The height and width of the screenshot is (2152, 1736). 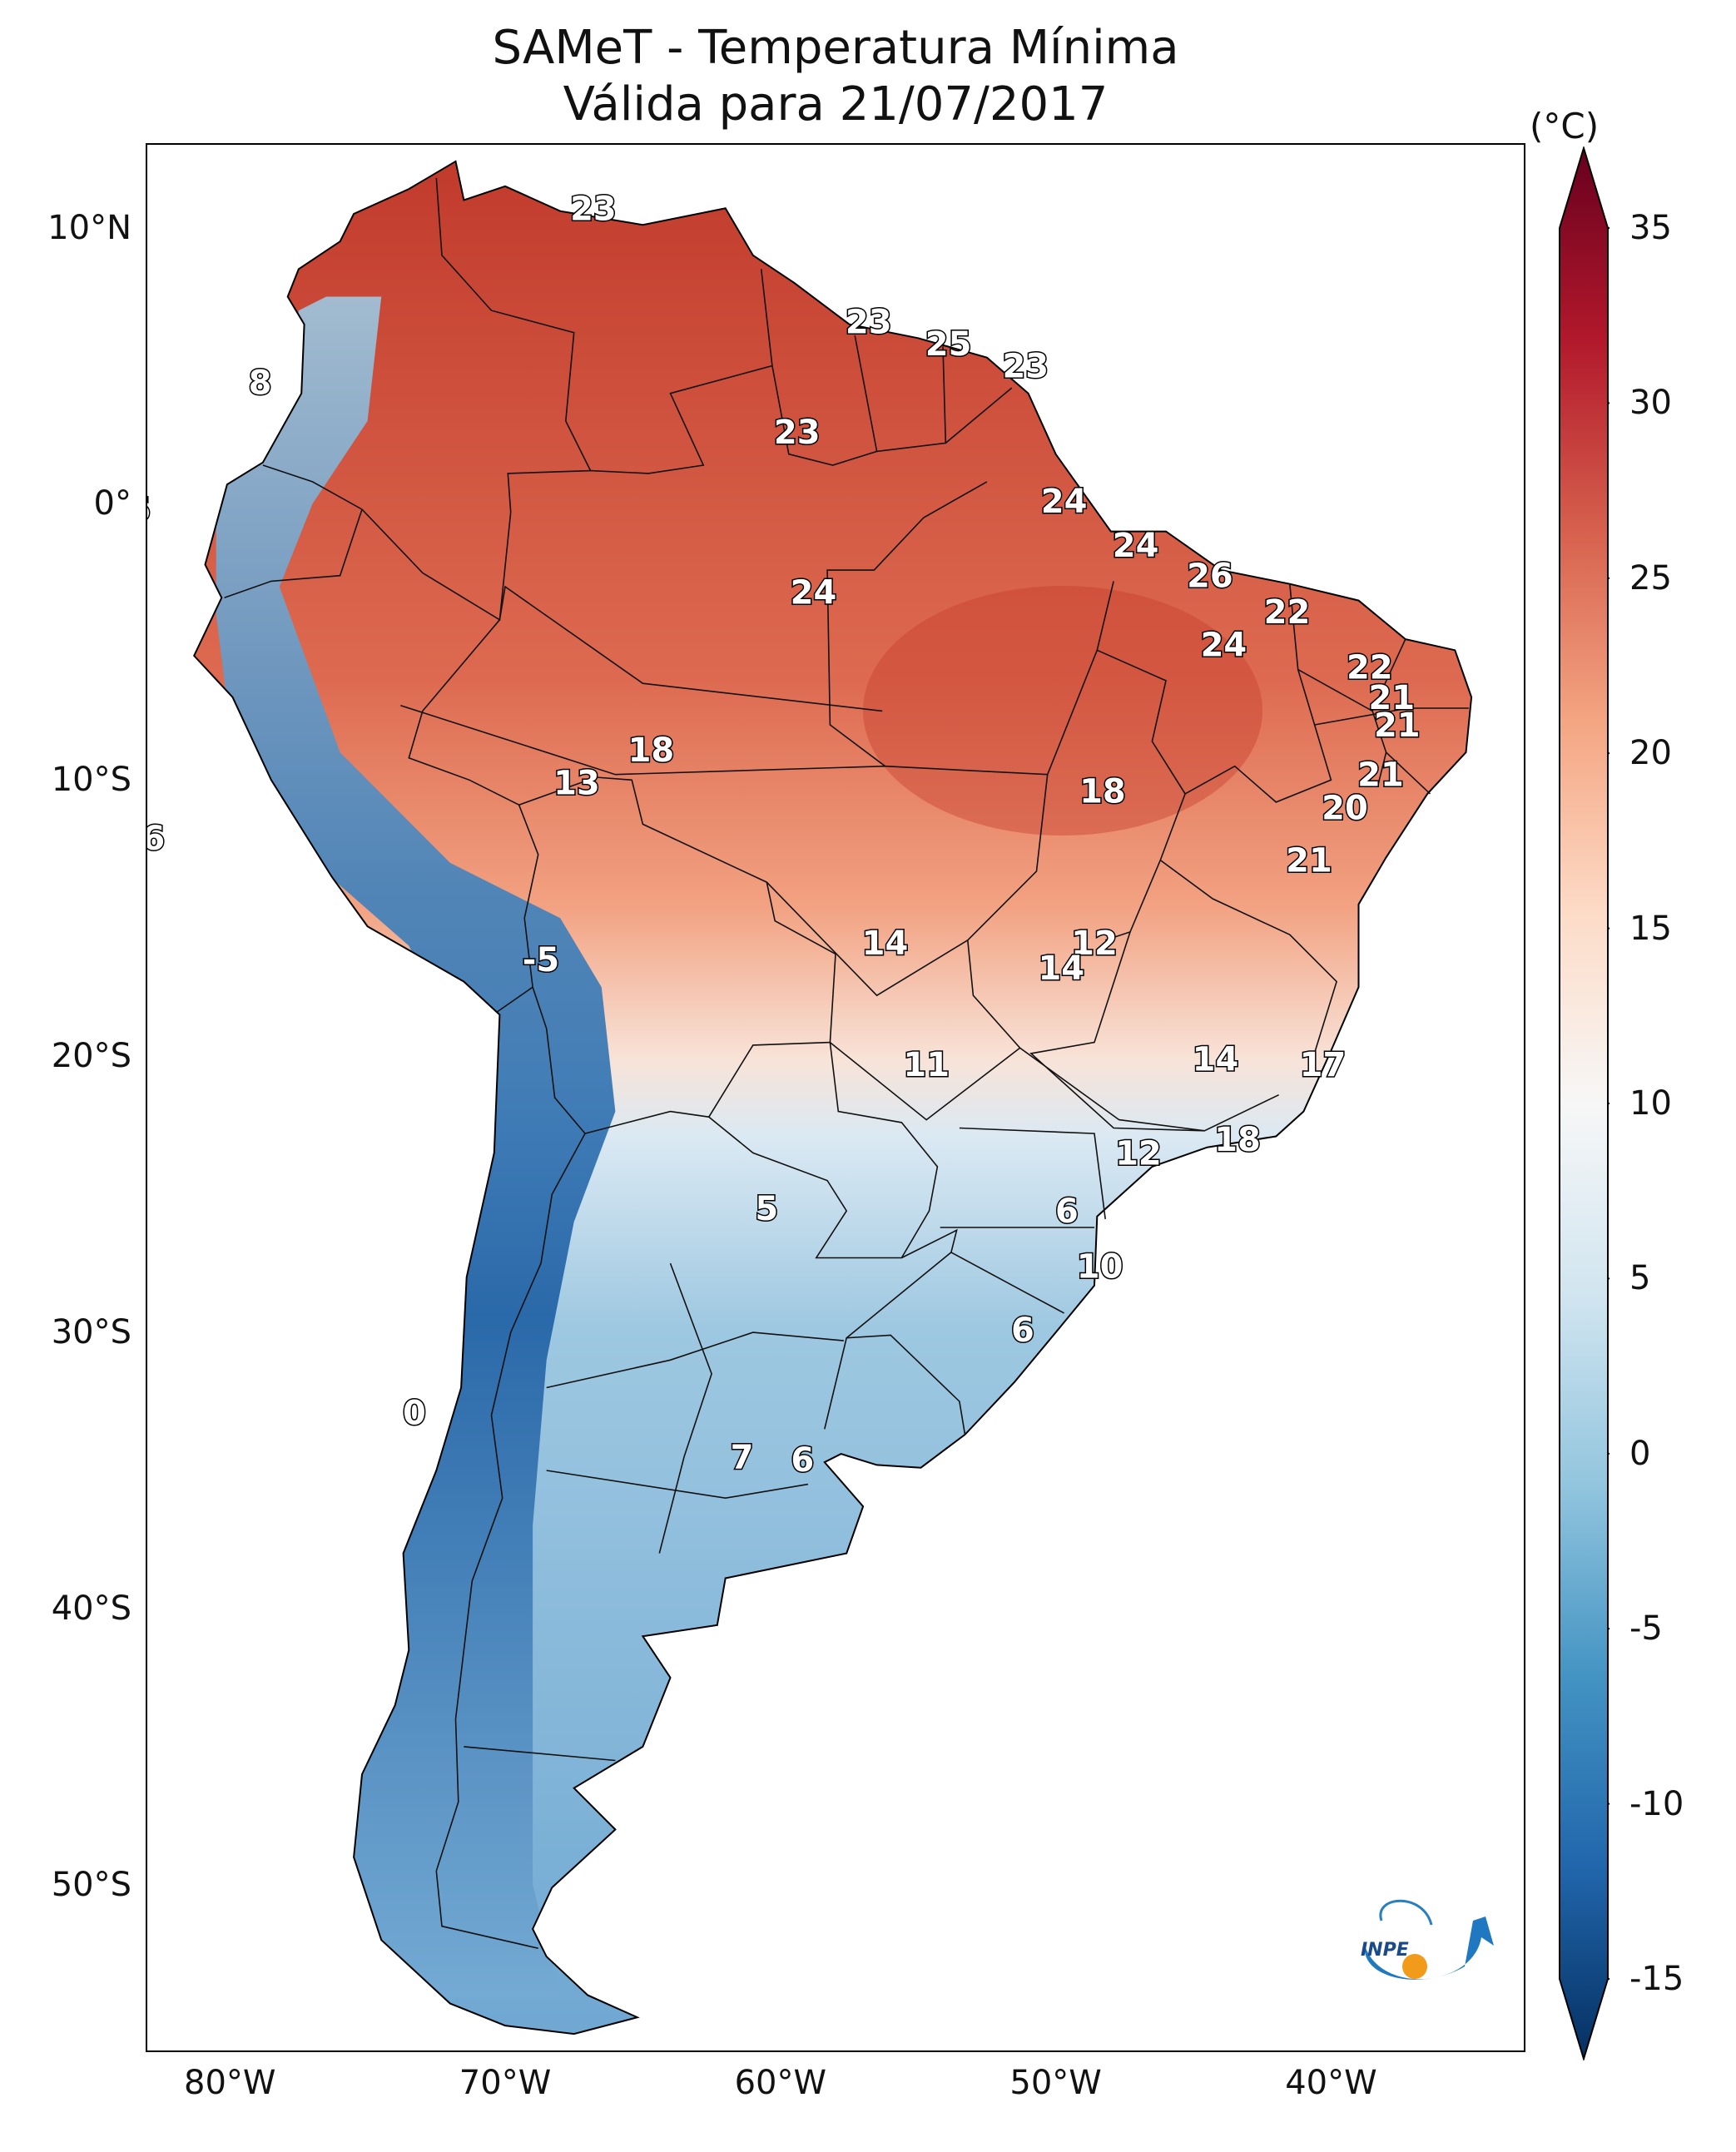 What do you see at coordinates (1055, 2083) in the screenshot?
I see `longitude-tick-label: 50°W` at bounding box center [1055, 2083].